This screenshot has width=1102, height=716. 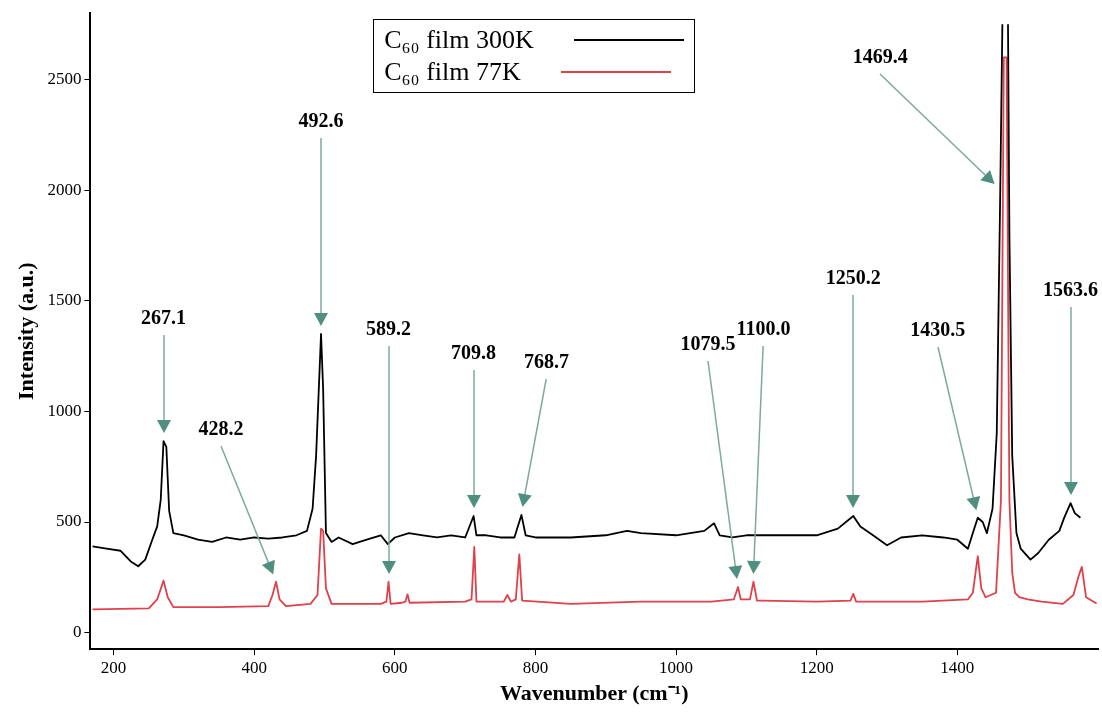 What do you see at coordinates (395, 667) in the screenshot?
I see `x-tick-label: 600` at bounding box center [395, 667].